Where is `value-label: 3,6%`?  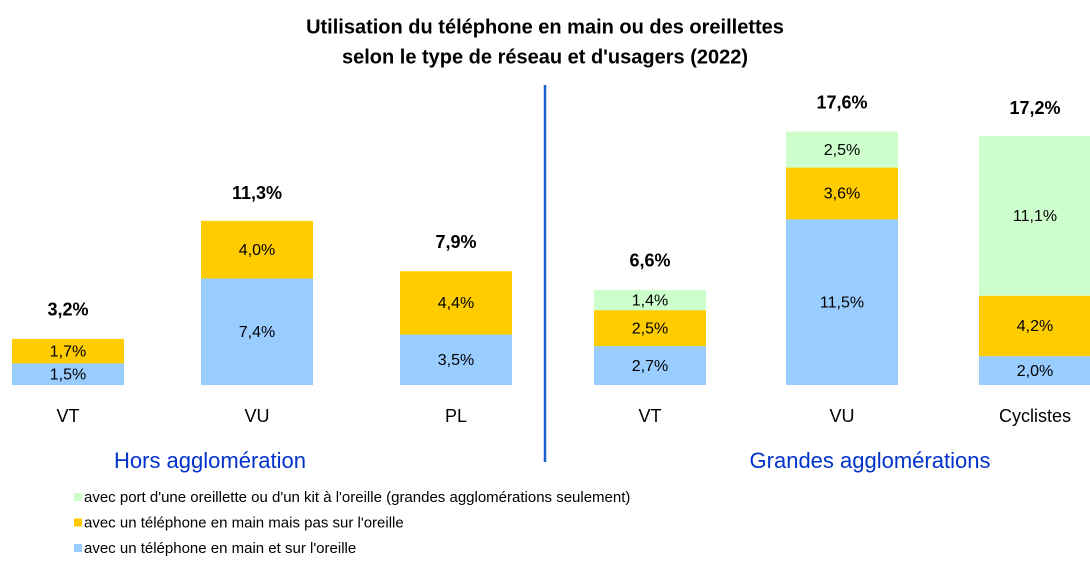
value-label: 3,6% is located at coordinates (842, 194).